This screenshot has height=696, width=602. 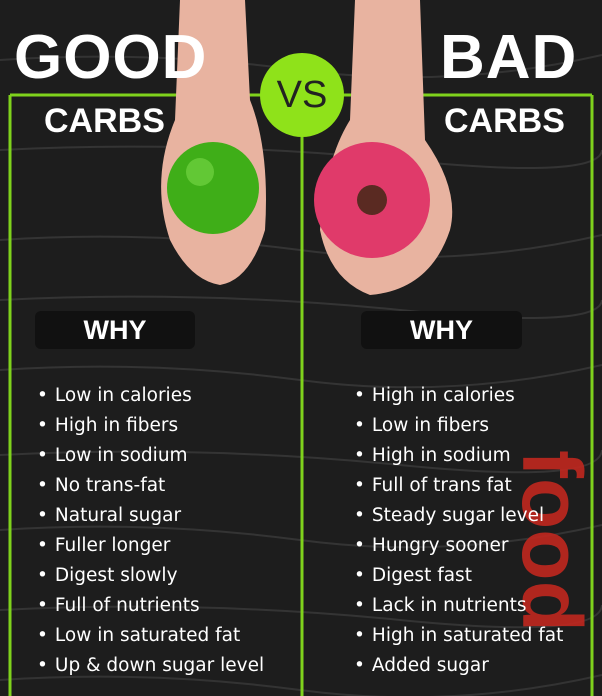 What do you see at coordinates (434, 395) in the screenshot?
I see `reason-item: High in calories` at bounding box center [434, 395].